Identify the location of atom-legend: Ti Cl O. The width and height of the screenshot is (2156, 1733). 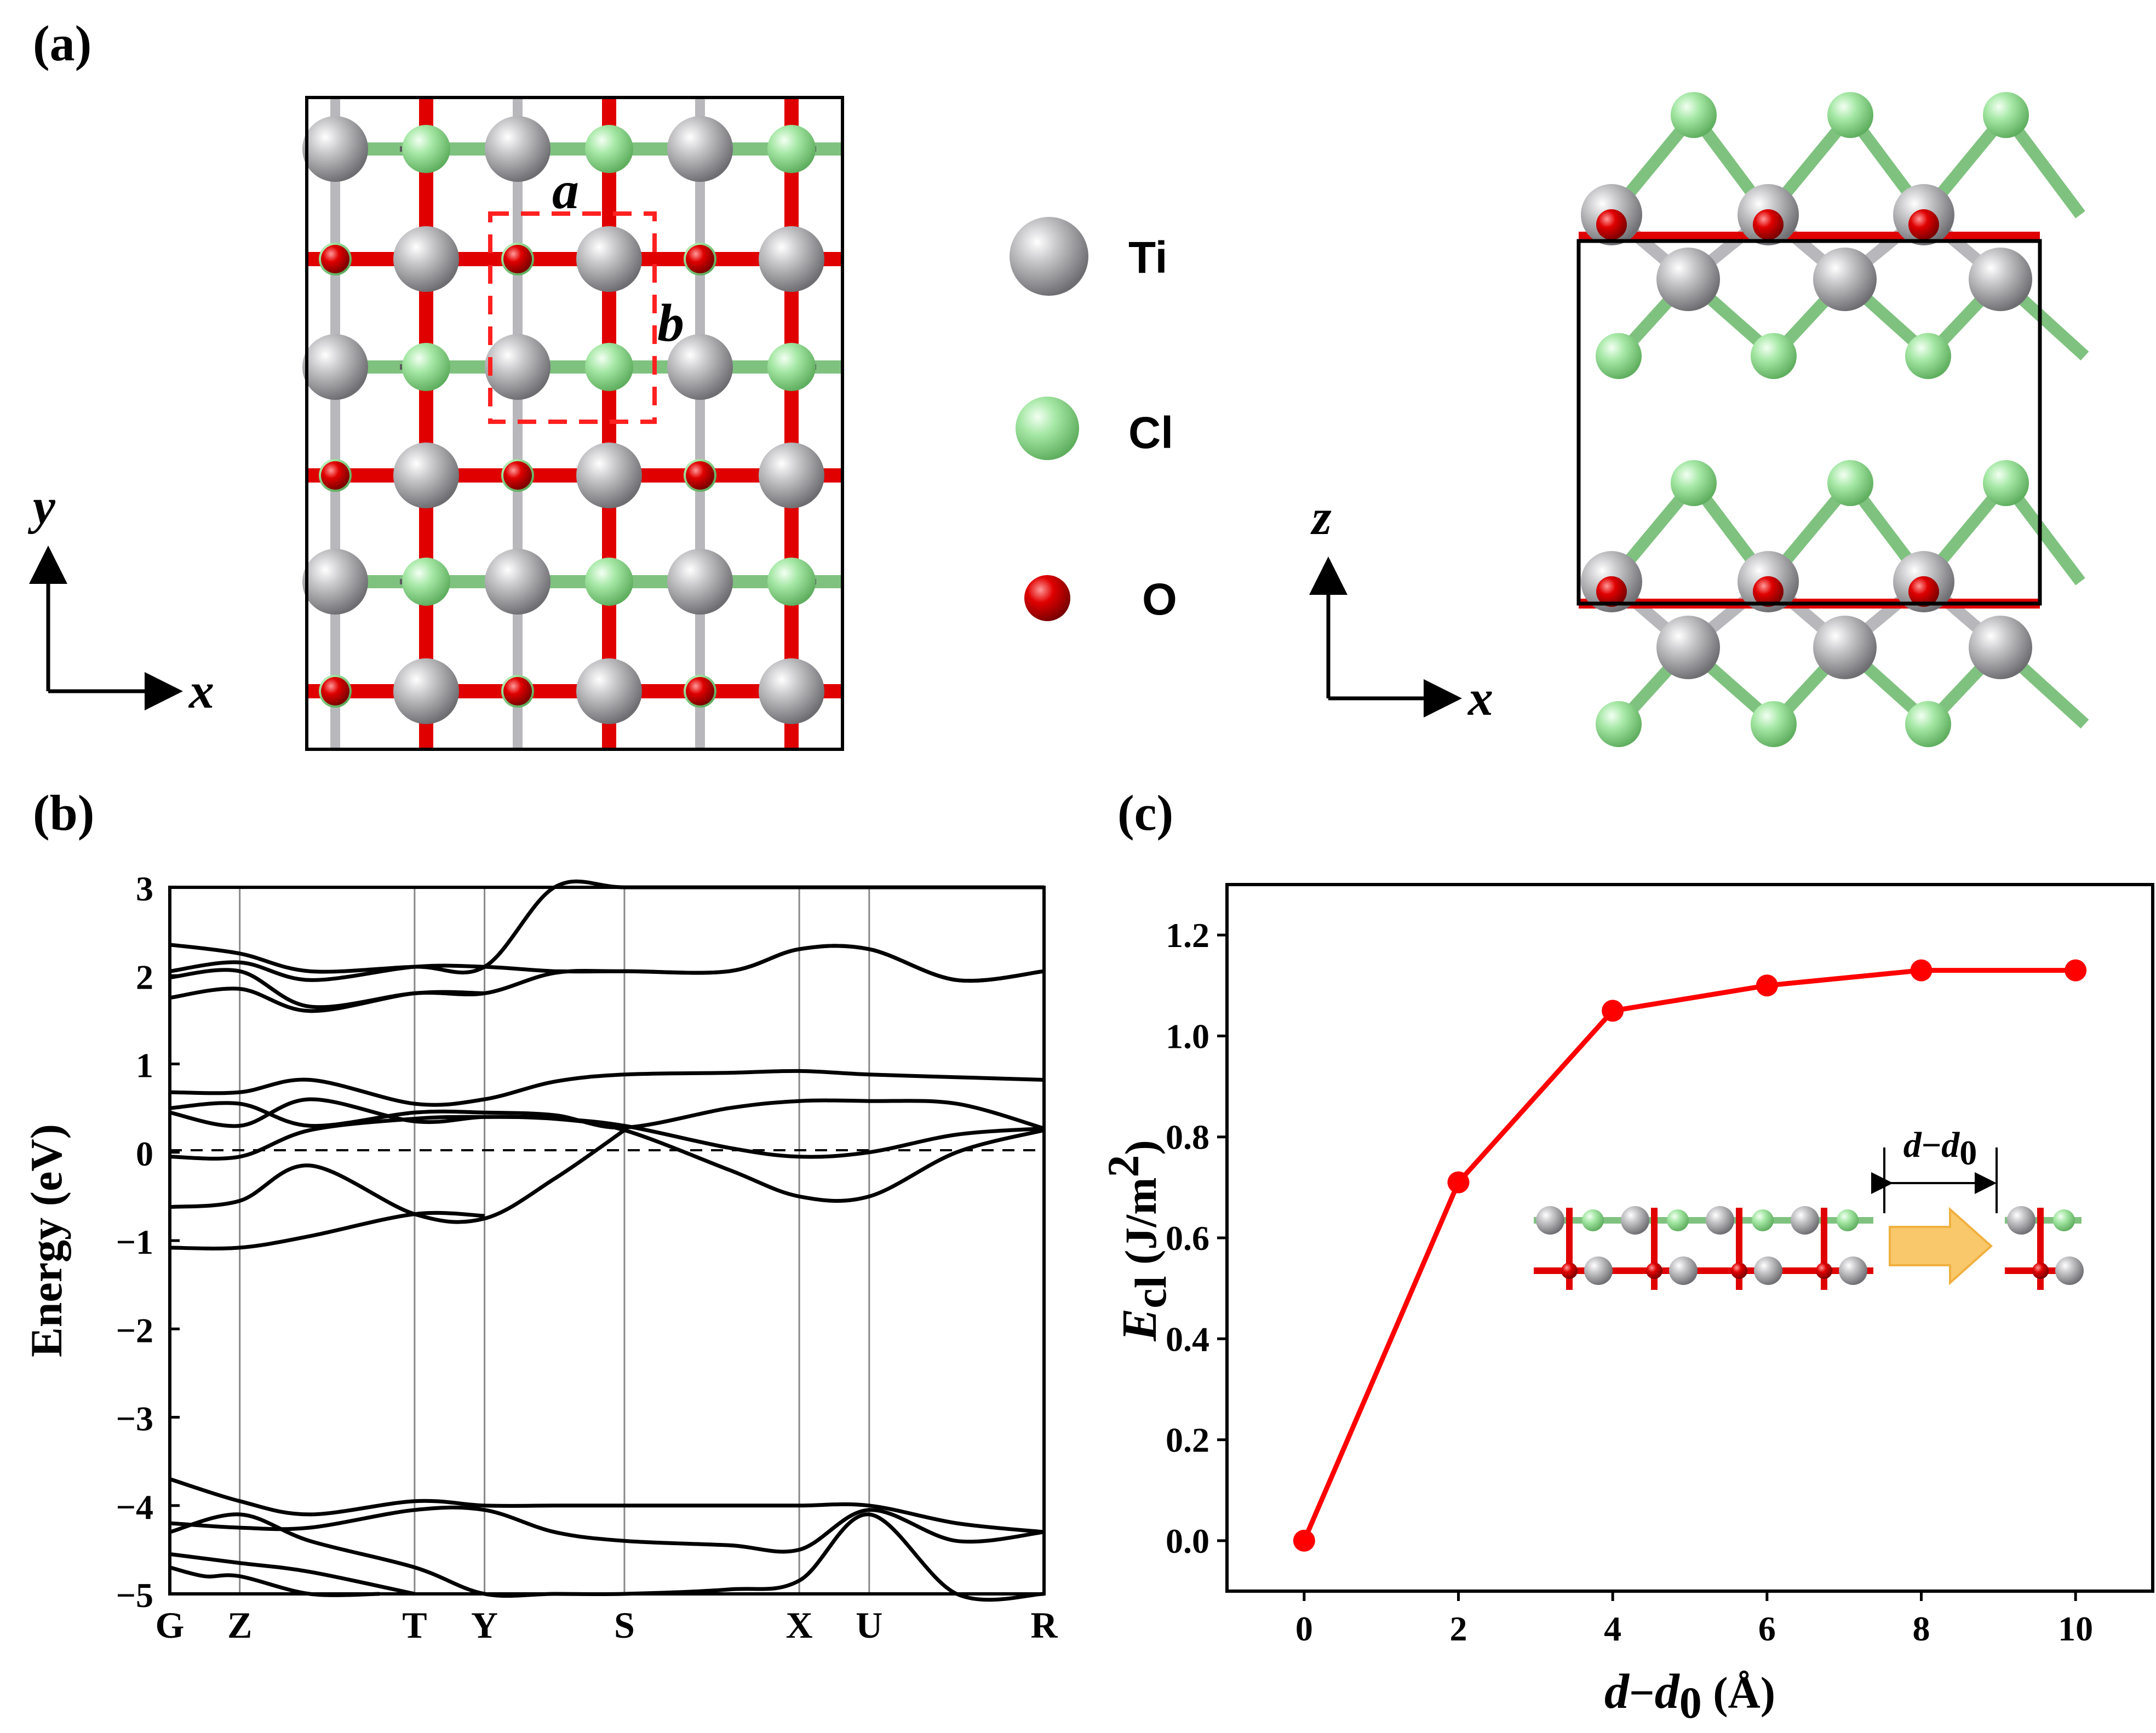
(1093, 420).